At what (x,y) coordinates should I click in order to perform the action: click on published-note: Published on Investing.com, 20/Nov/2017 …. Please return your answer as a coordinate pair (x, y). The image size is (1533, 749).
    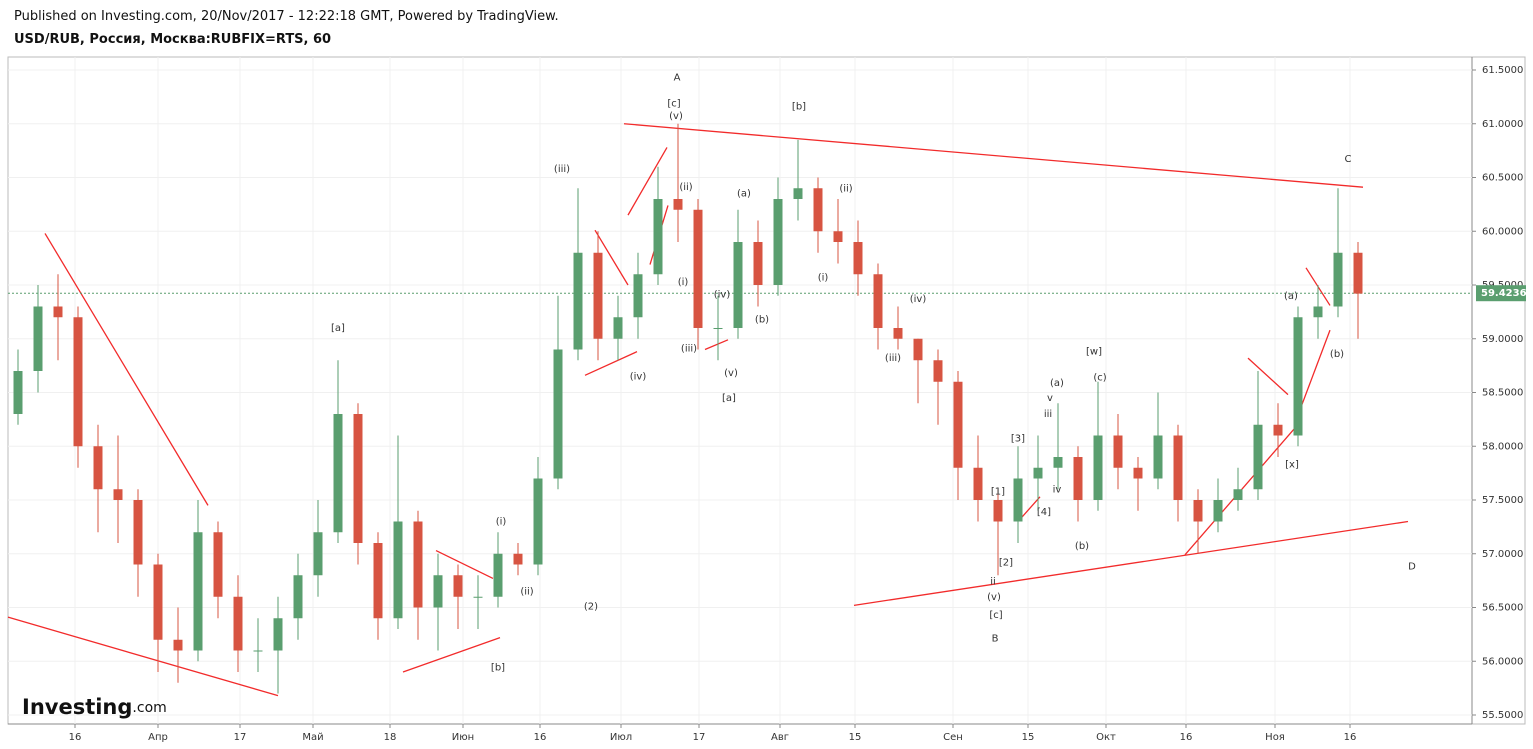
    Looking at the image, I should click on (286, 16).